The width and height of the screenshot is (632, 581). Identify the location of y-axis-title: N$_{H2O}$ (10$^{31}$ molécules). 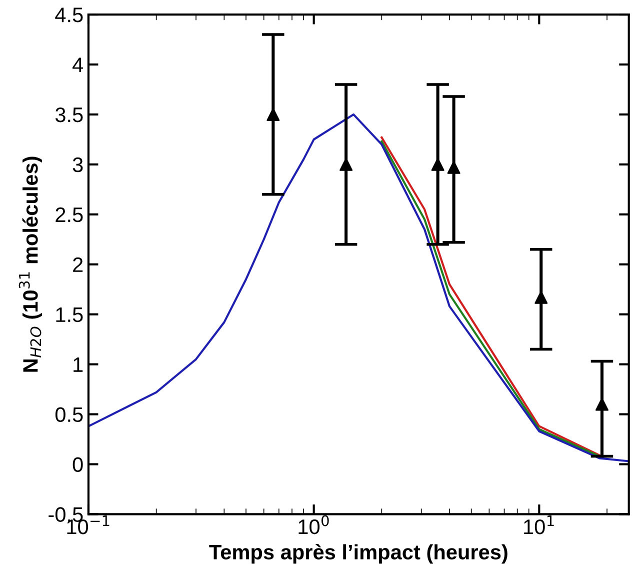
(30, 264).